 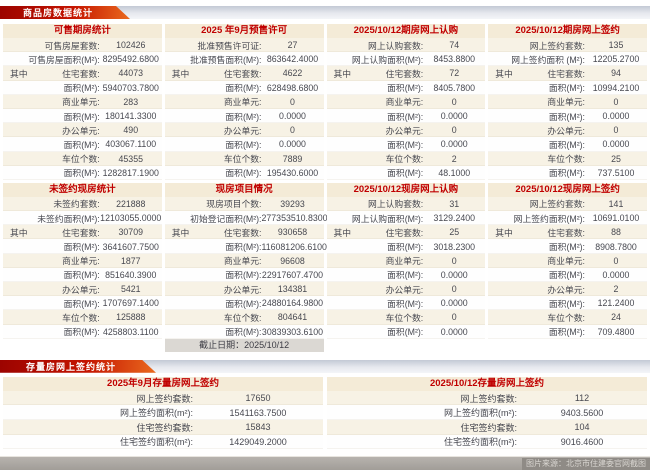 What do you see at coordinates (164, 398) in the screenshot?
I see `stat-row-label: 网上签约套数:` at bounding box center [164, 398].